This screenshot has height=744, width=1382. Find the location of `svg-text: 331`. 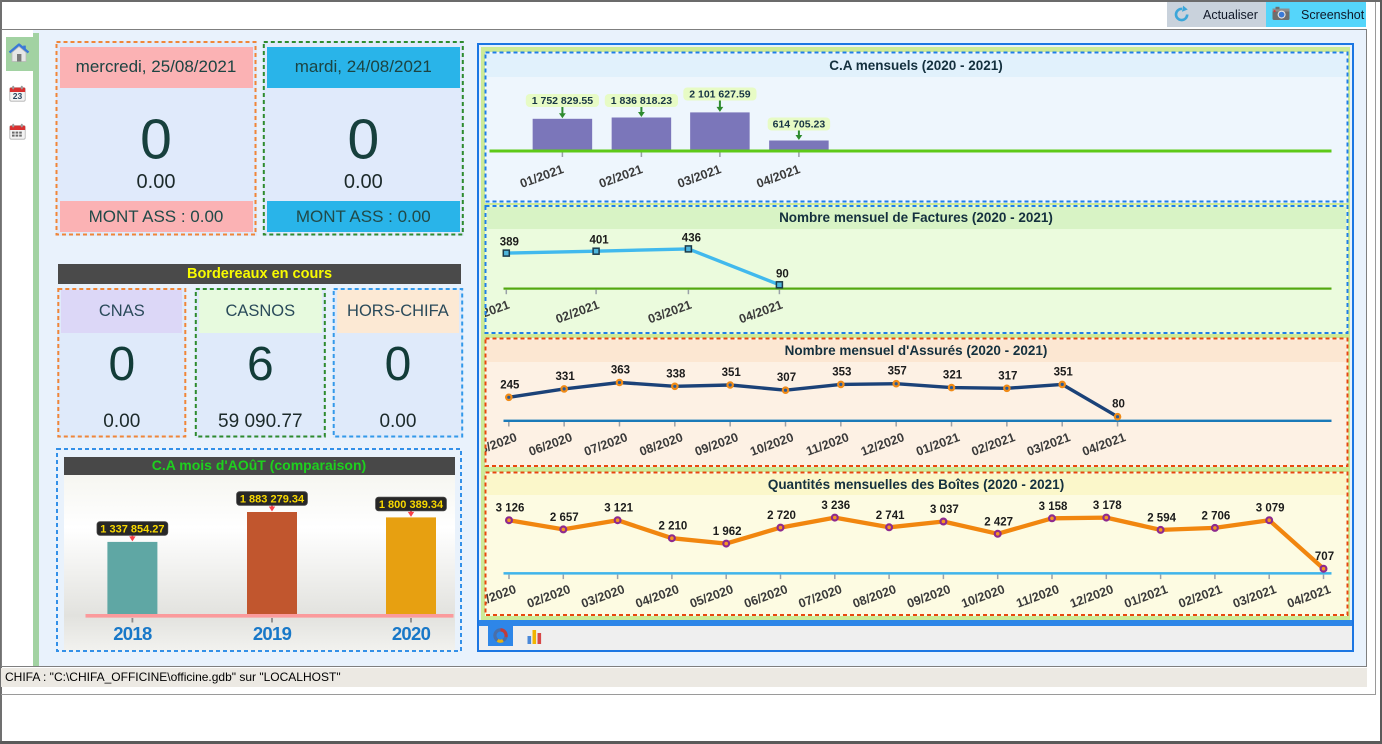

svg-text: 331 is located at coordinates (565, 376).